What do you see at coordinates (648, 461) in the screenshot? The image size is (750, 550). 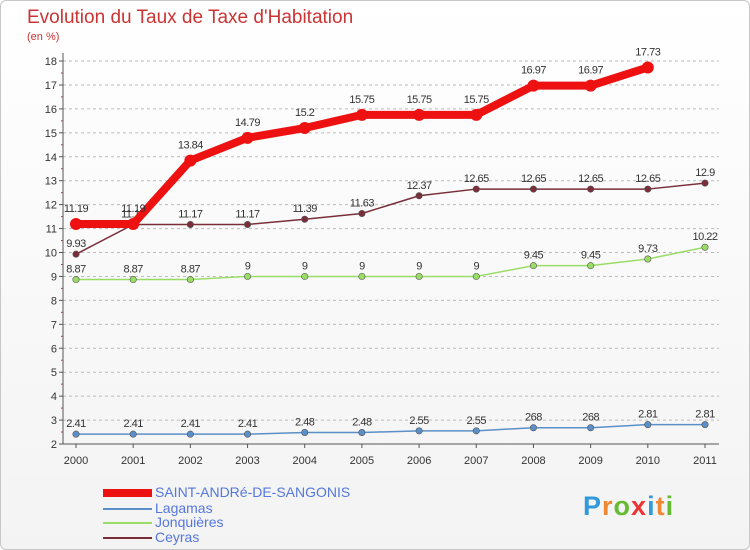 I see `x-tick-label: 2010` at bounding box center [648, 461].